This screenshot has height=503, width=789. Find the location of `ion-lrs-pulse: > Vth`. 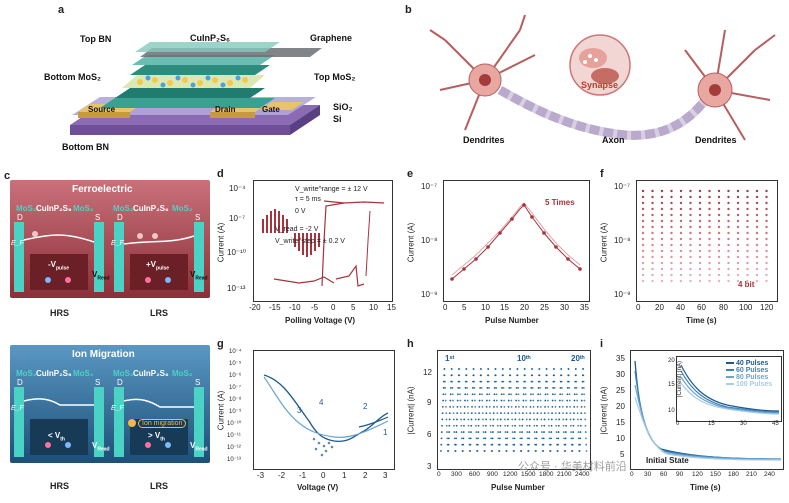

ion-lrs-pulse: > Vth is located at coordinates (156, 437).